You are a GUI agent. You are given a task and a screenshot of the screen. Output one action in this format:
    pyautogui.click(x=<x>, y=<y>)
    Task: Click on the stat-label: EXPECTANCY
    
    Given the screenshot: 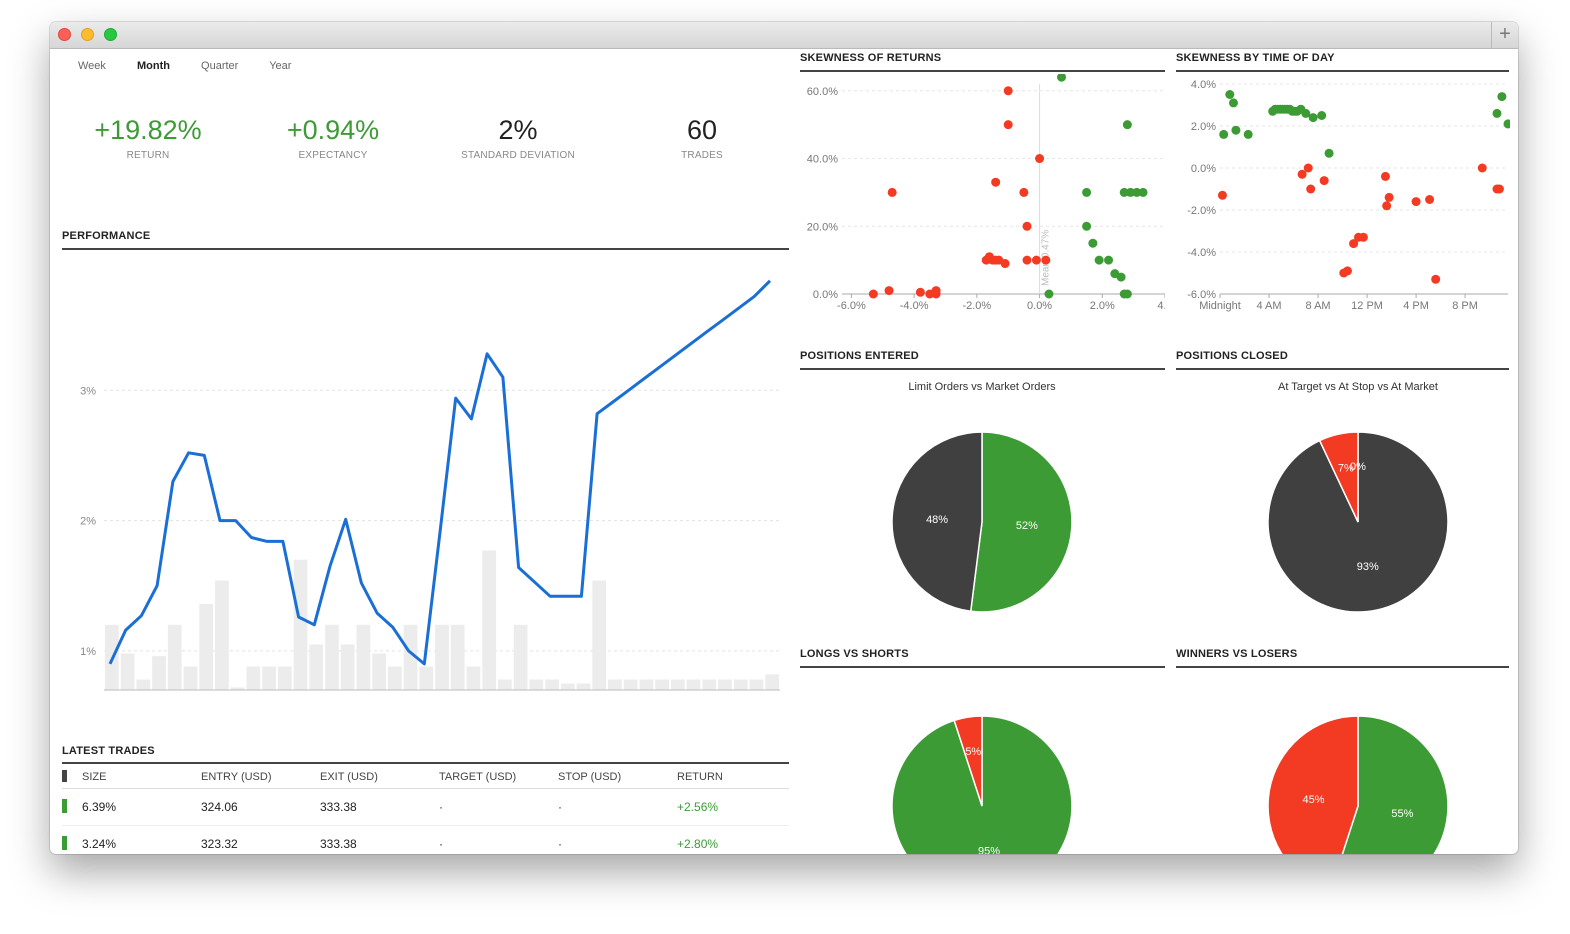 What is the action you would take?
    pyautogui.click(x=333, y=155)
    